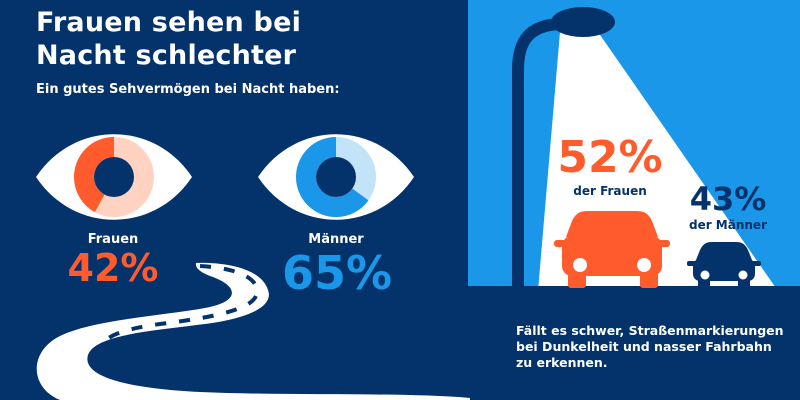 The height and width of the screenshot is (400, 800). What do you see at coordinates (724, 265) in the screenshot?
I see `car-icon-men` at bounding box center [724, 265].